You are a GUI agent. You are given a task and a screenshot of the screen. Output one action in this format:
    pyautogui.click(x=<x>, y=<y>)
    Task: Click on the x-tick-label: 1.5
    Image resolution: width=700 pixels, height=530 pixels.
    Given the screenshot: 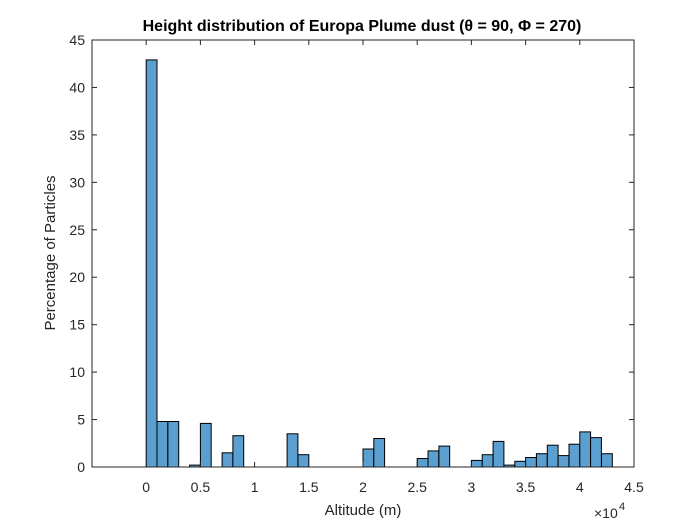 What is the action you would take?
    pyautogui.click(x=309, y=487)
    